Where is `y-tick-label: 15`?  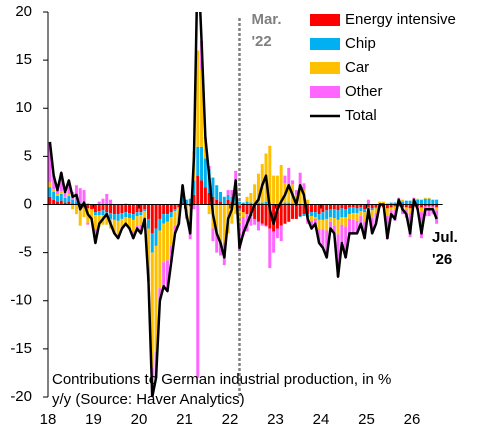 y-tick-label: 15 is located at coordinates (23, 59).